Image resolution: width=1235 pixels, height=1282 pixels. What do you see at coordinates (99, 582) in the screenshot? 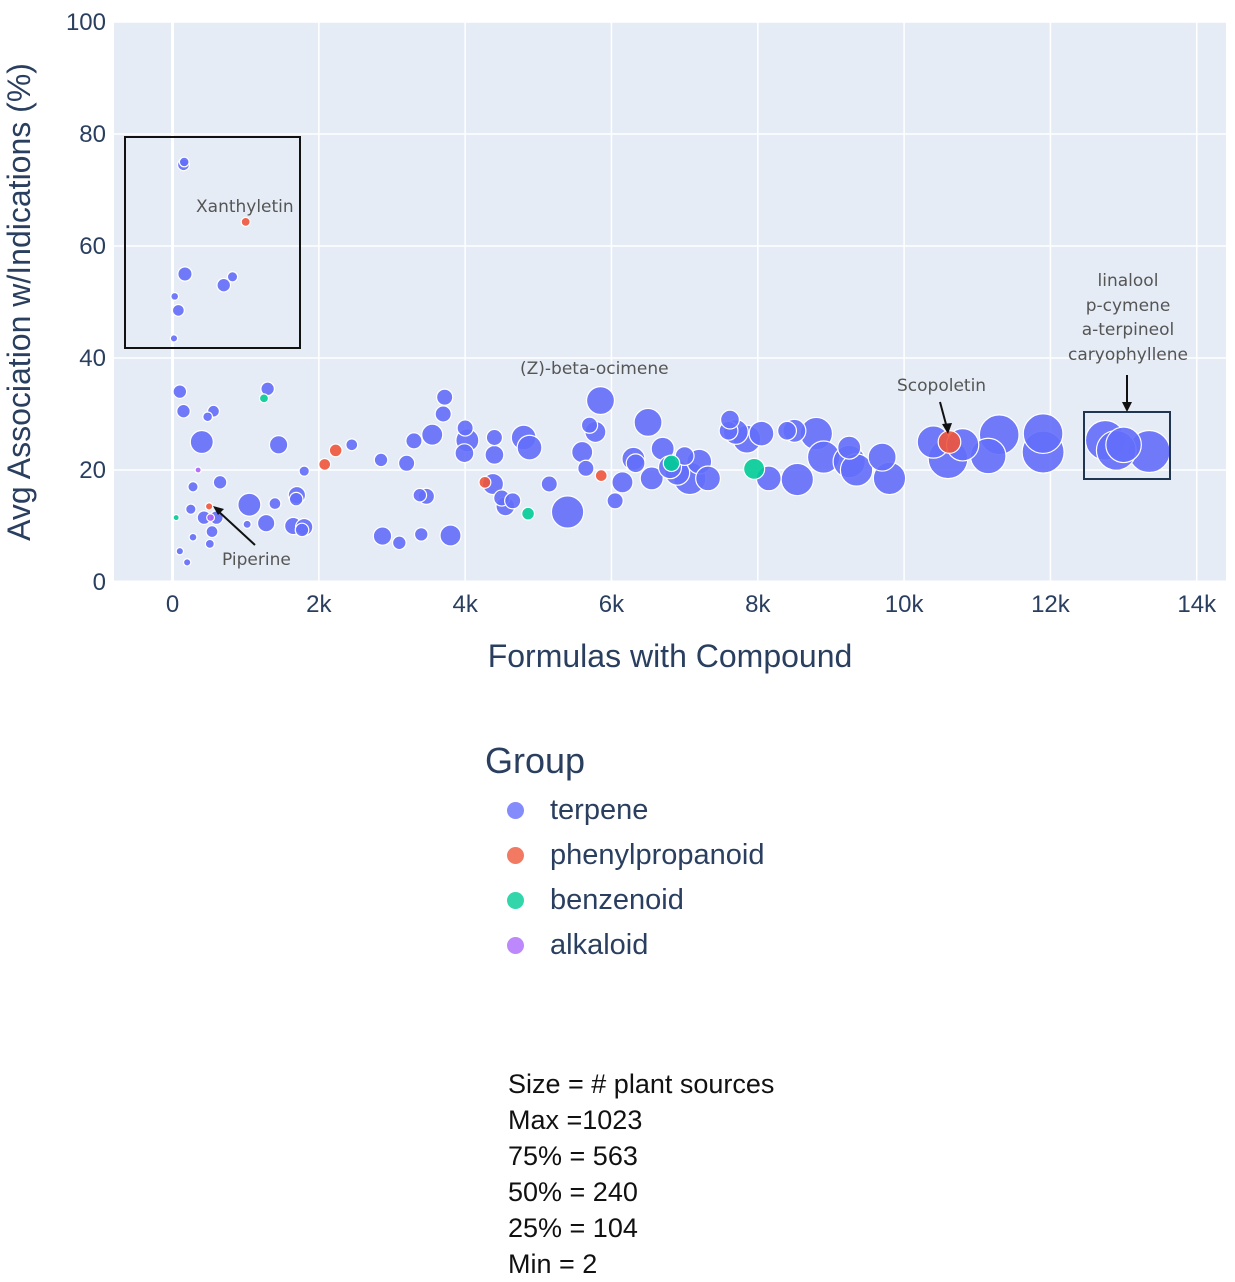
I see `y-tick-label: 0` at bounding box center [99, 582].